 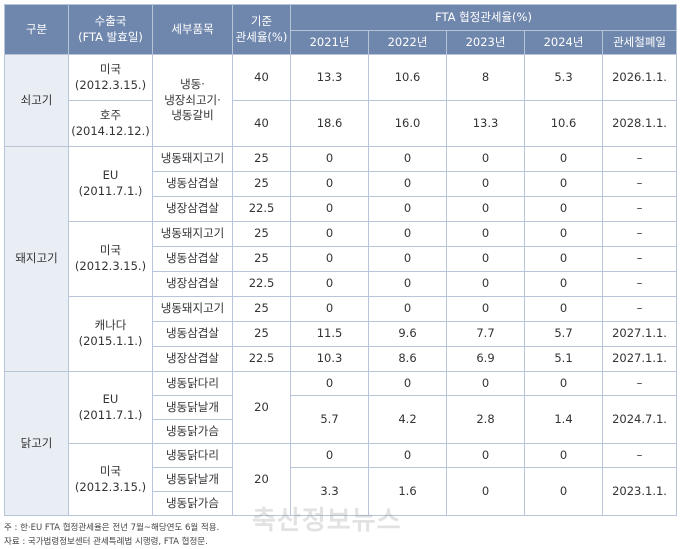 What do you see at coordinates (192, 234) in the screenshot?
I see `item-cell: 냉동돼지고기` at bounding box center [192, 234].